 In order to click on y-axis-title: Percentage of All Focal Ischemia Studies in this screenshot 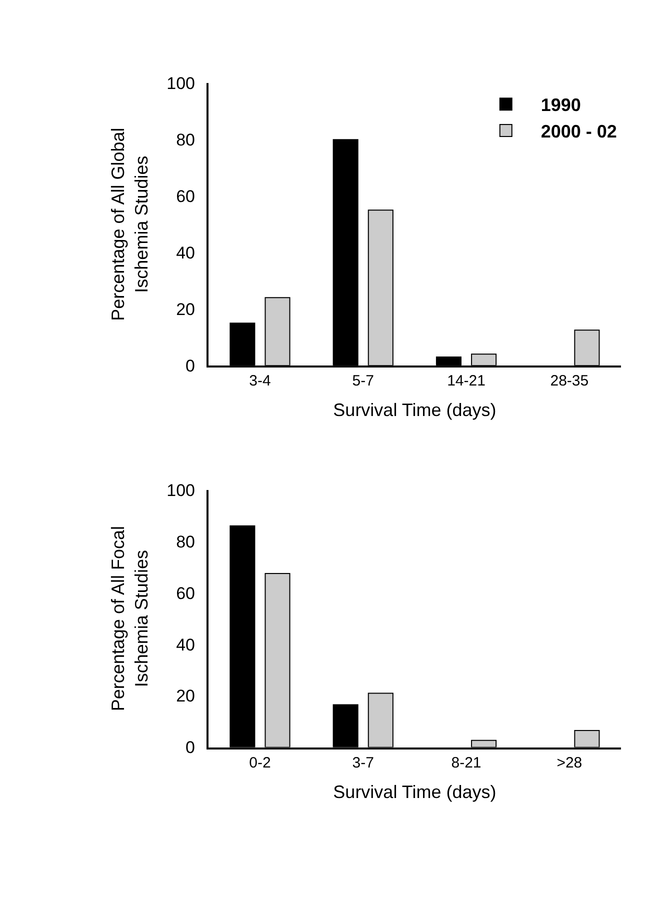, I will do `click(130, 619)`.